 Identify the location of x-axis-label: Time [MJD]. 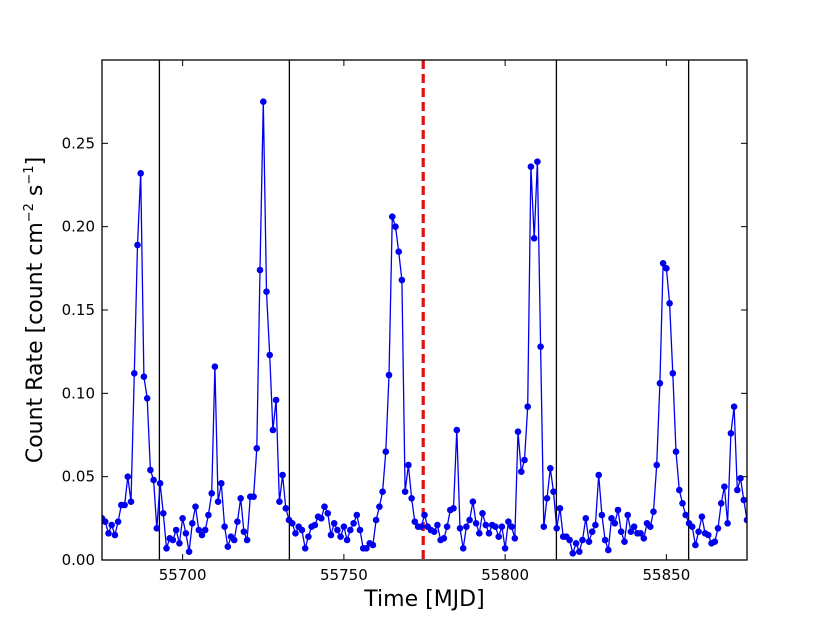
(423, 599).